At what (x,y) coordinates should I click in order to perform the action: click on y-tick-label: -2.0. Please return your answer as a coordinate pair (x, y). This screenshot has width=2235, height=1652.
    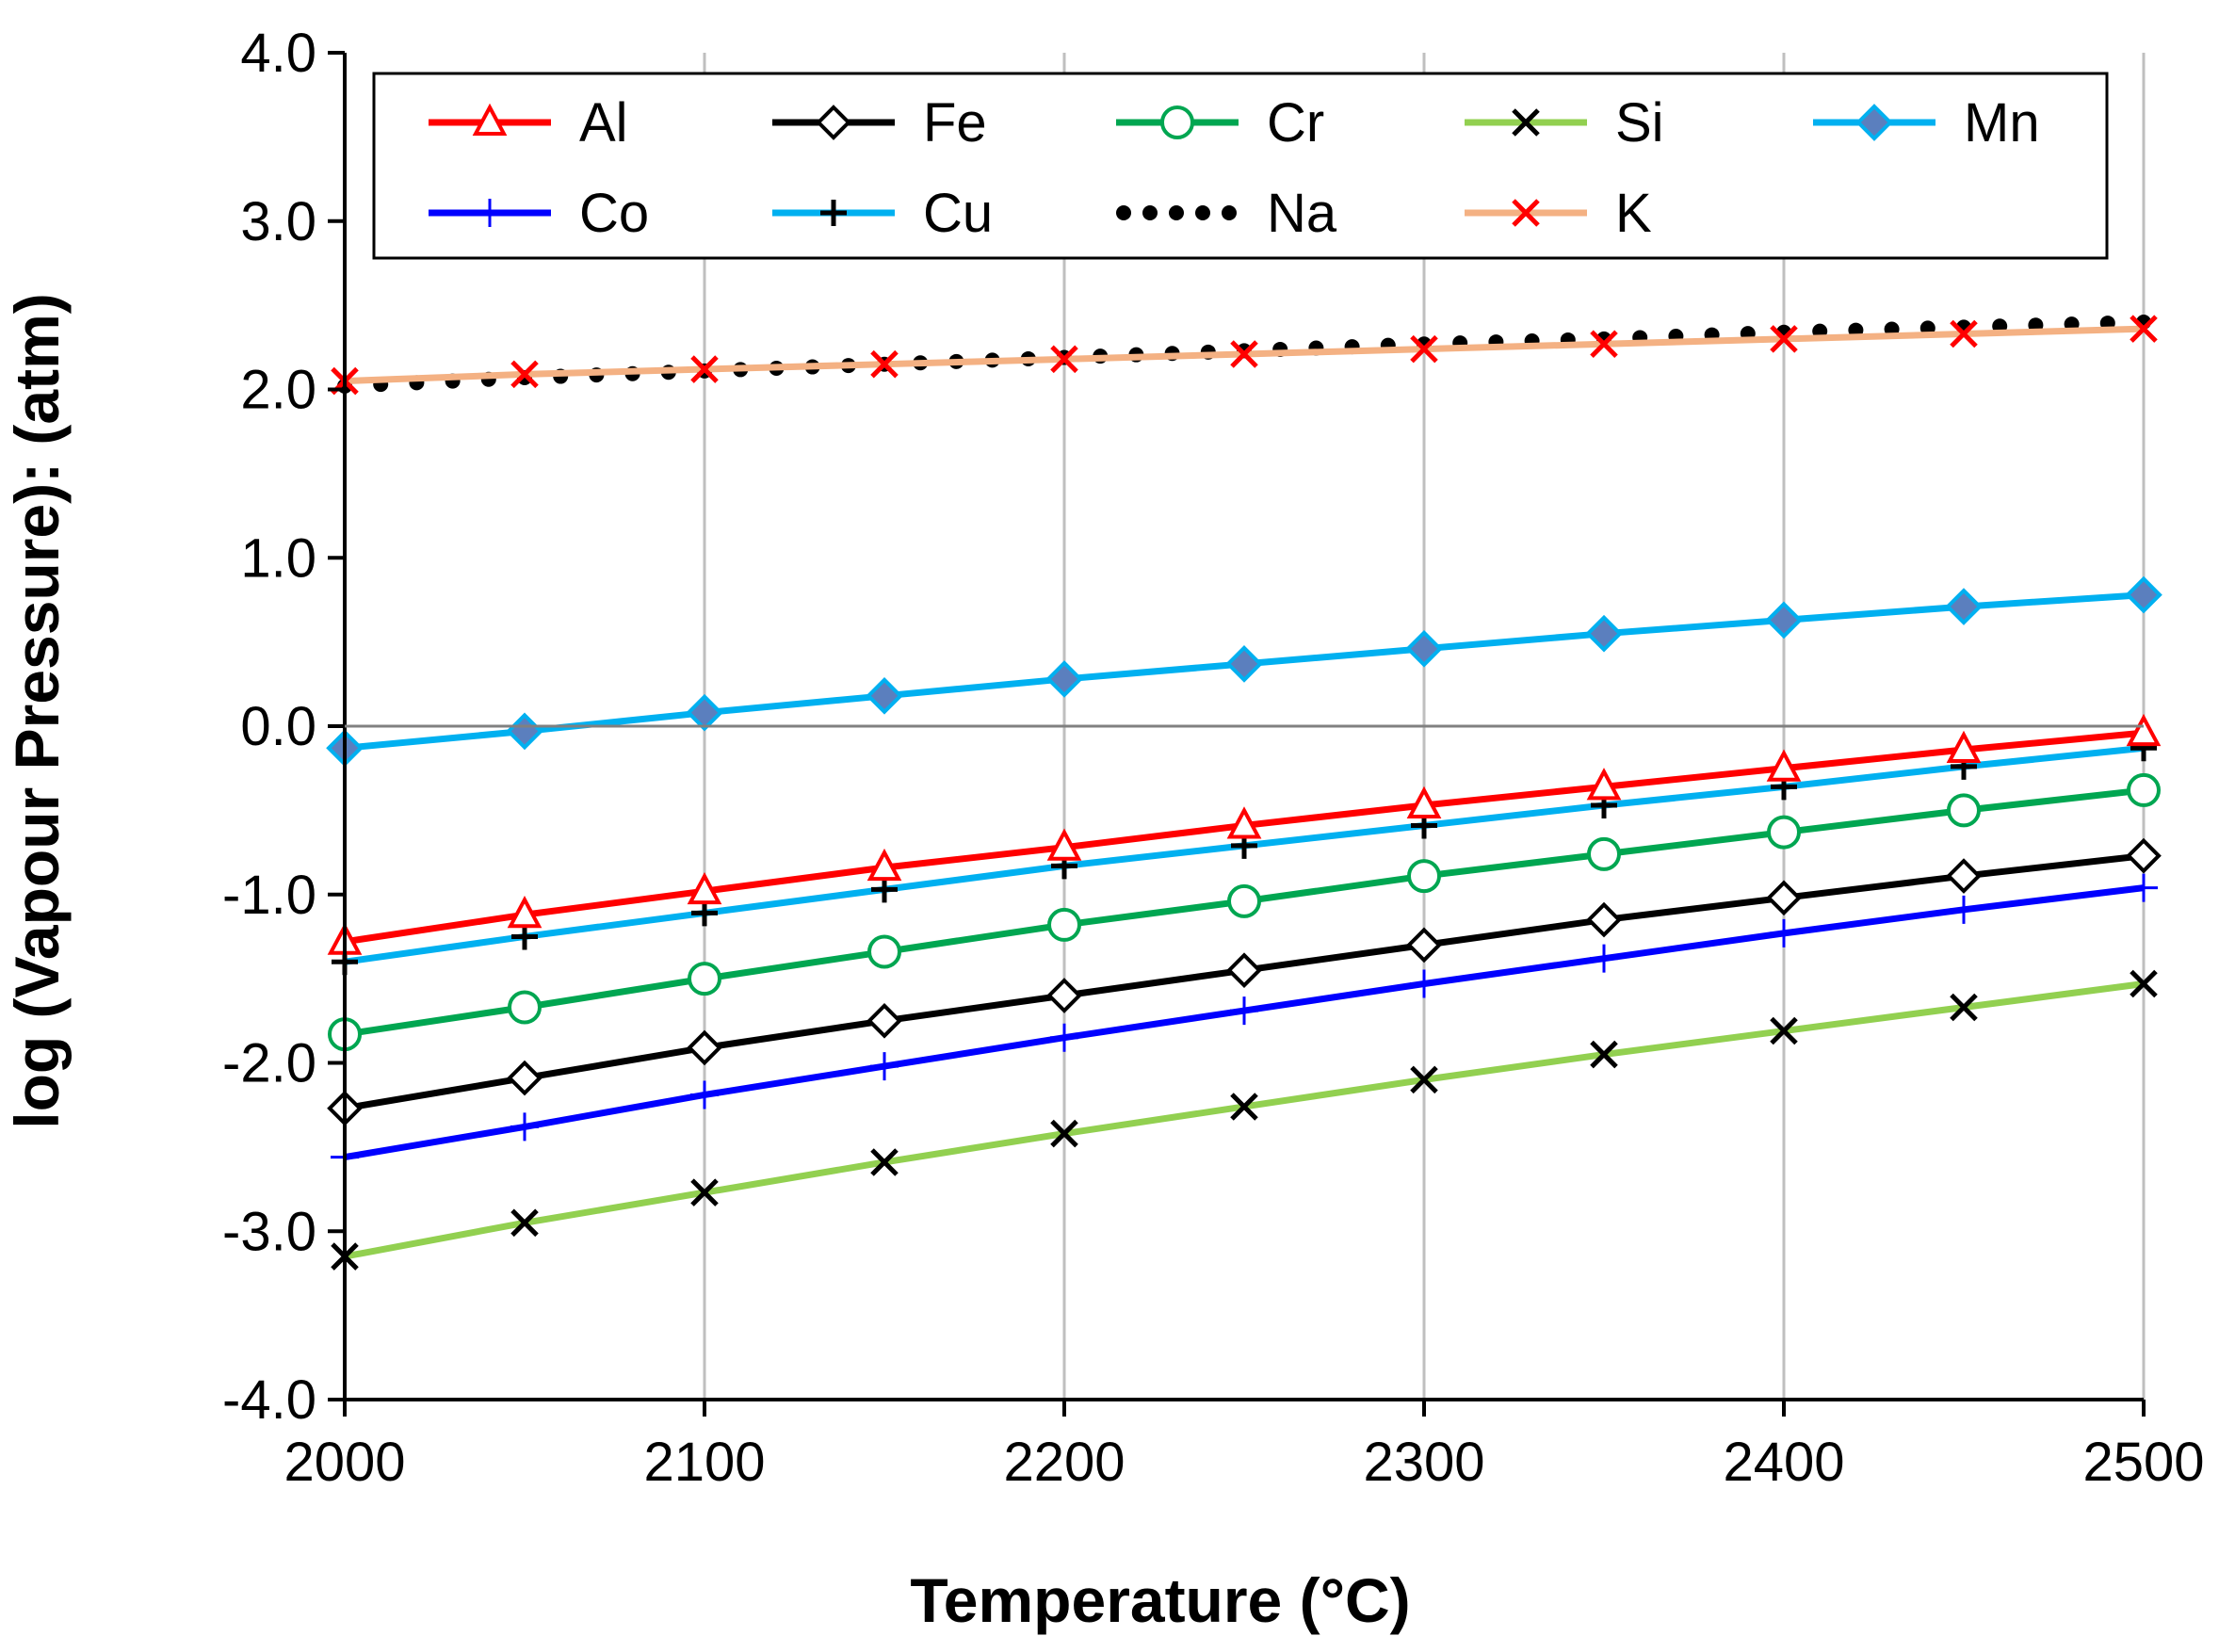
    Looking at the image, I should click on (269, 1063).